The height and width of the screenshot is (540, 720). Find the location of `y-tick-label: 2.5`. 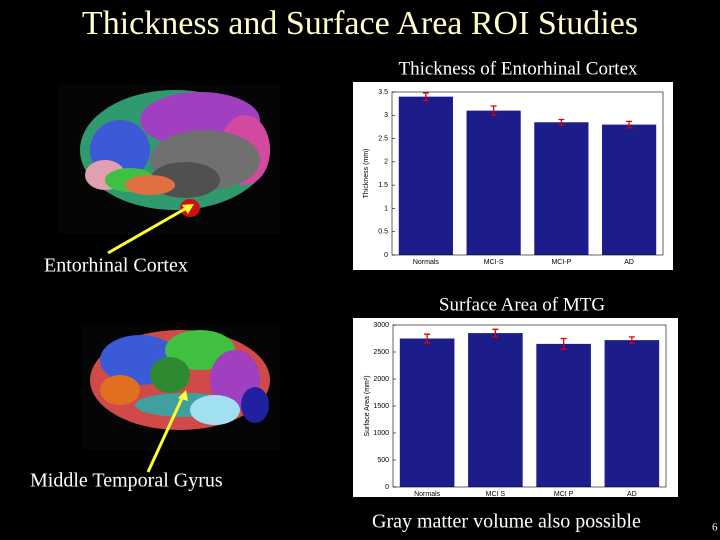

y-tick-label: 2.5 is located at coordinates (383, 138).